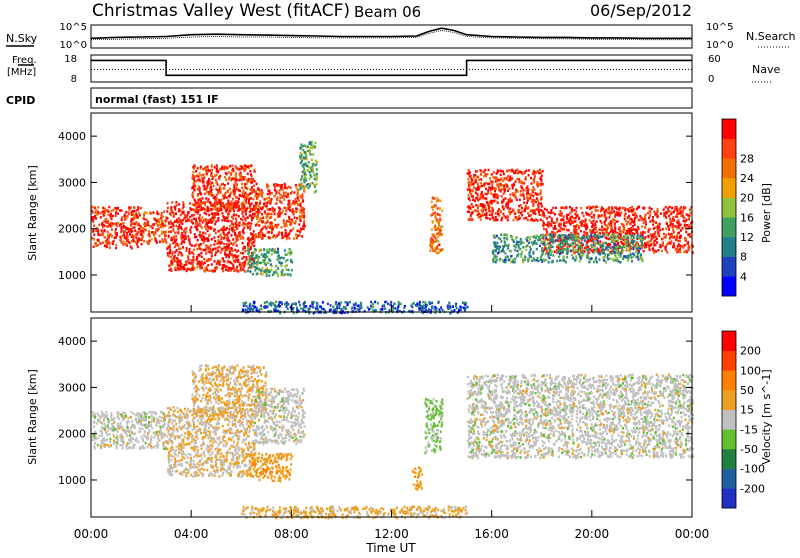  I want to click on station-title: Christmas Valley West (fitACF), so click(221, 11).